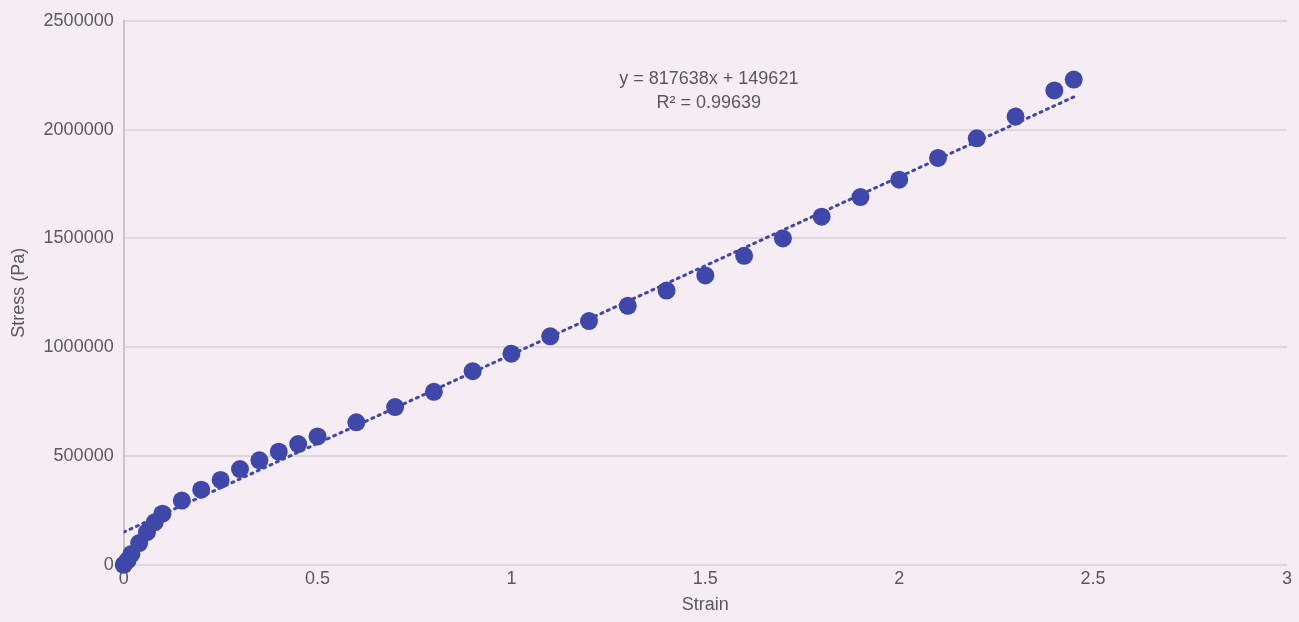 The image size is (1299, 622). What do you see at coordinates (78, 237) in the screenshot?
I see `y-tick-label: 1500000` at bounding box center [78, 237].